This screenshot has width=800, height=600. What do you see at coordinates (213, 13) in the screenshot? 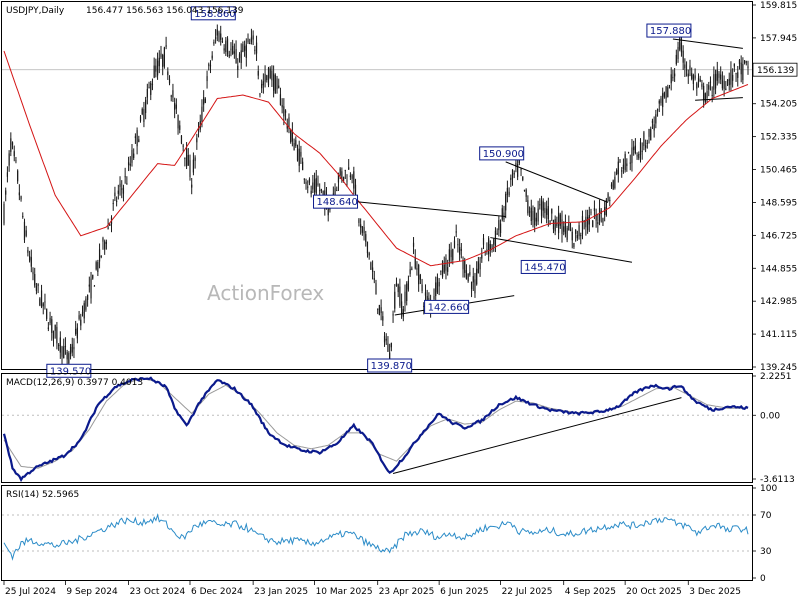
I see `price-label-box` at bounding box center [213, 13].